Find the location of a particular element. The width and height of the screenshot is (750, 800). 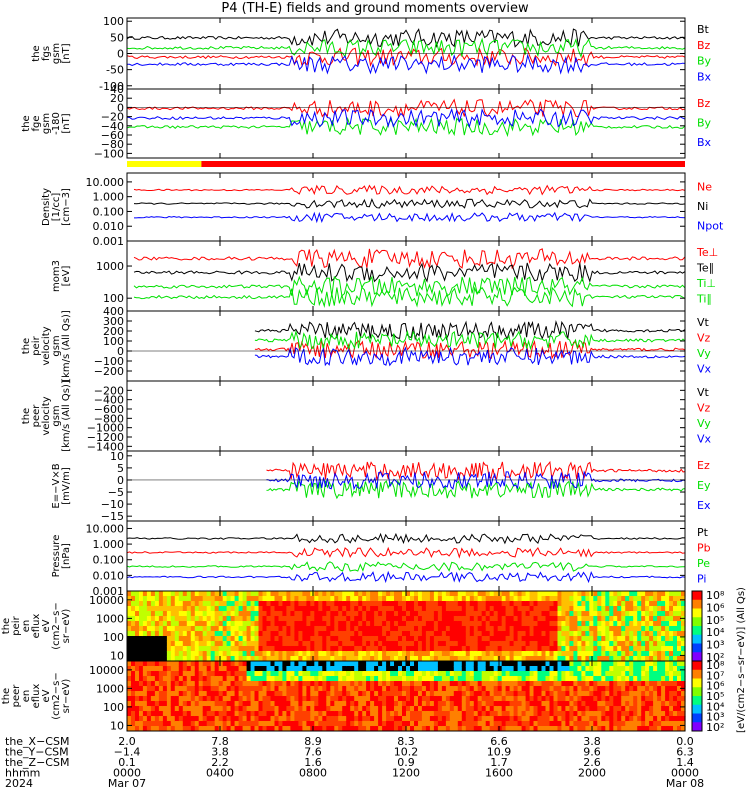

legend-ti: Ti∥ is located at coordinates (704, 299).